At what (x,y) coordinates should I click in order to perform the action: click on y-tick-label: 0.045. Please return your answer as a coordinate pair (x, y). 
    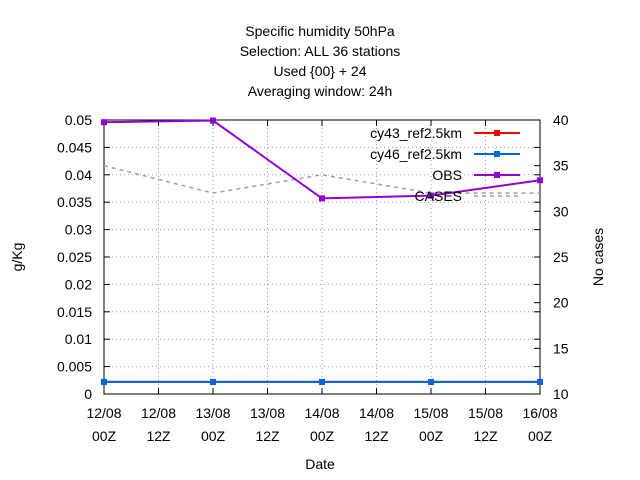
    Looking at the image, I should click on (74, 147).